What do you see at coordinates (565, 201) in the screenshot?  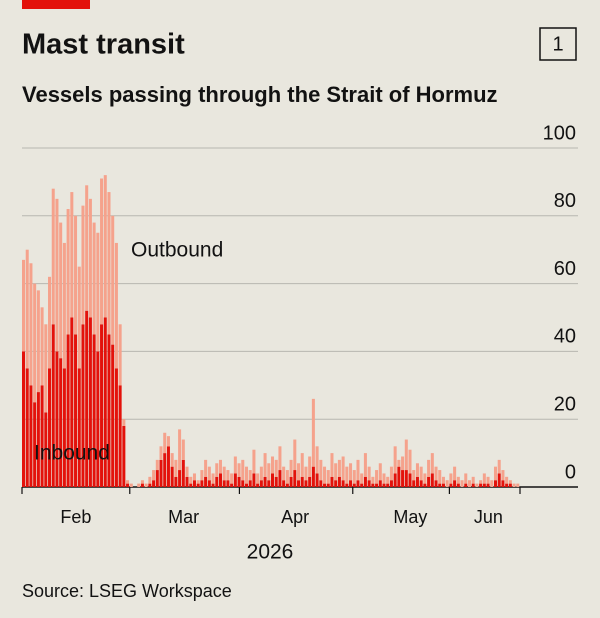 I see `y-tick-label: 80` at bounding box center [565, 201].